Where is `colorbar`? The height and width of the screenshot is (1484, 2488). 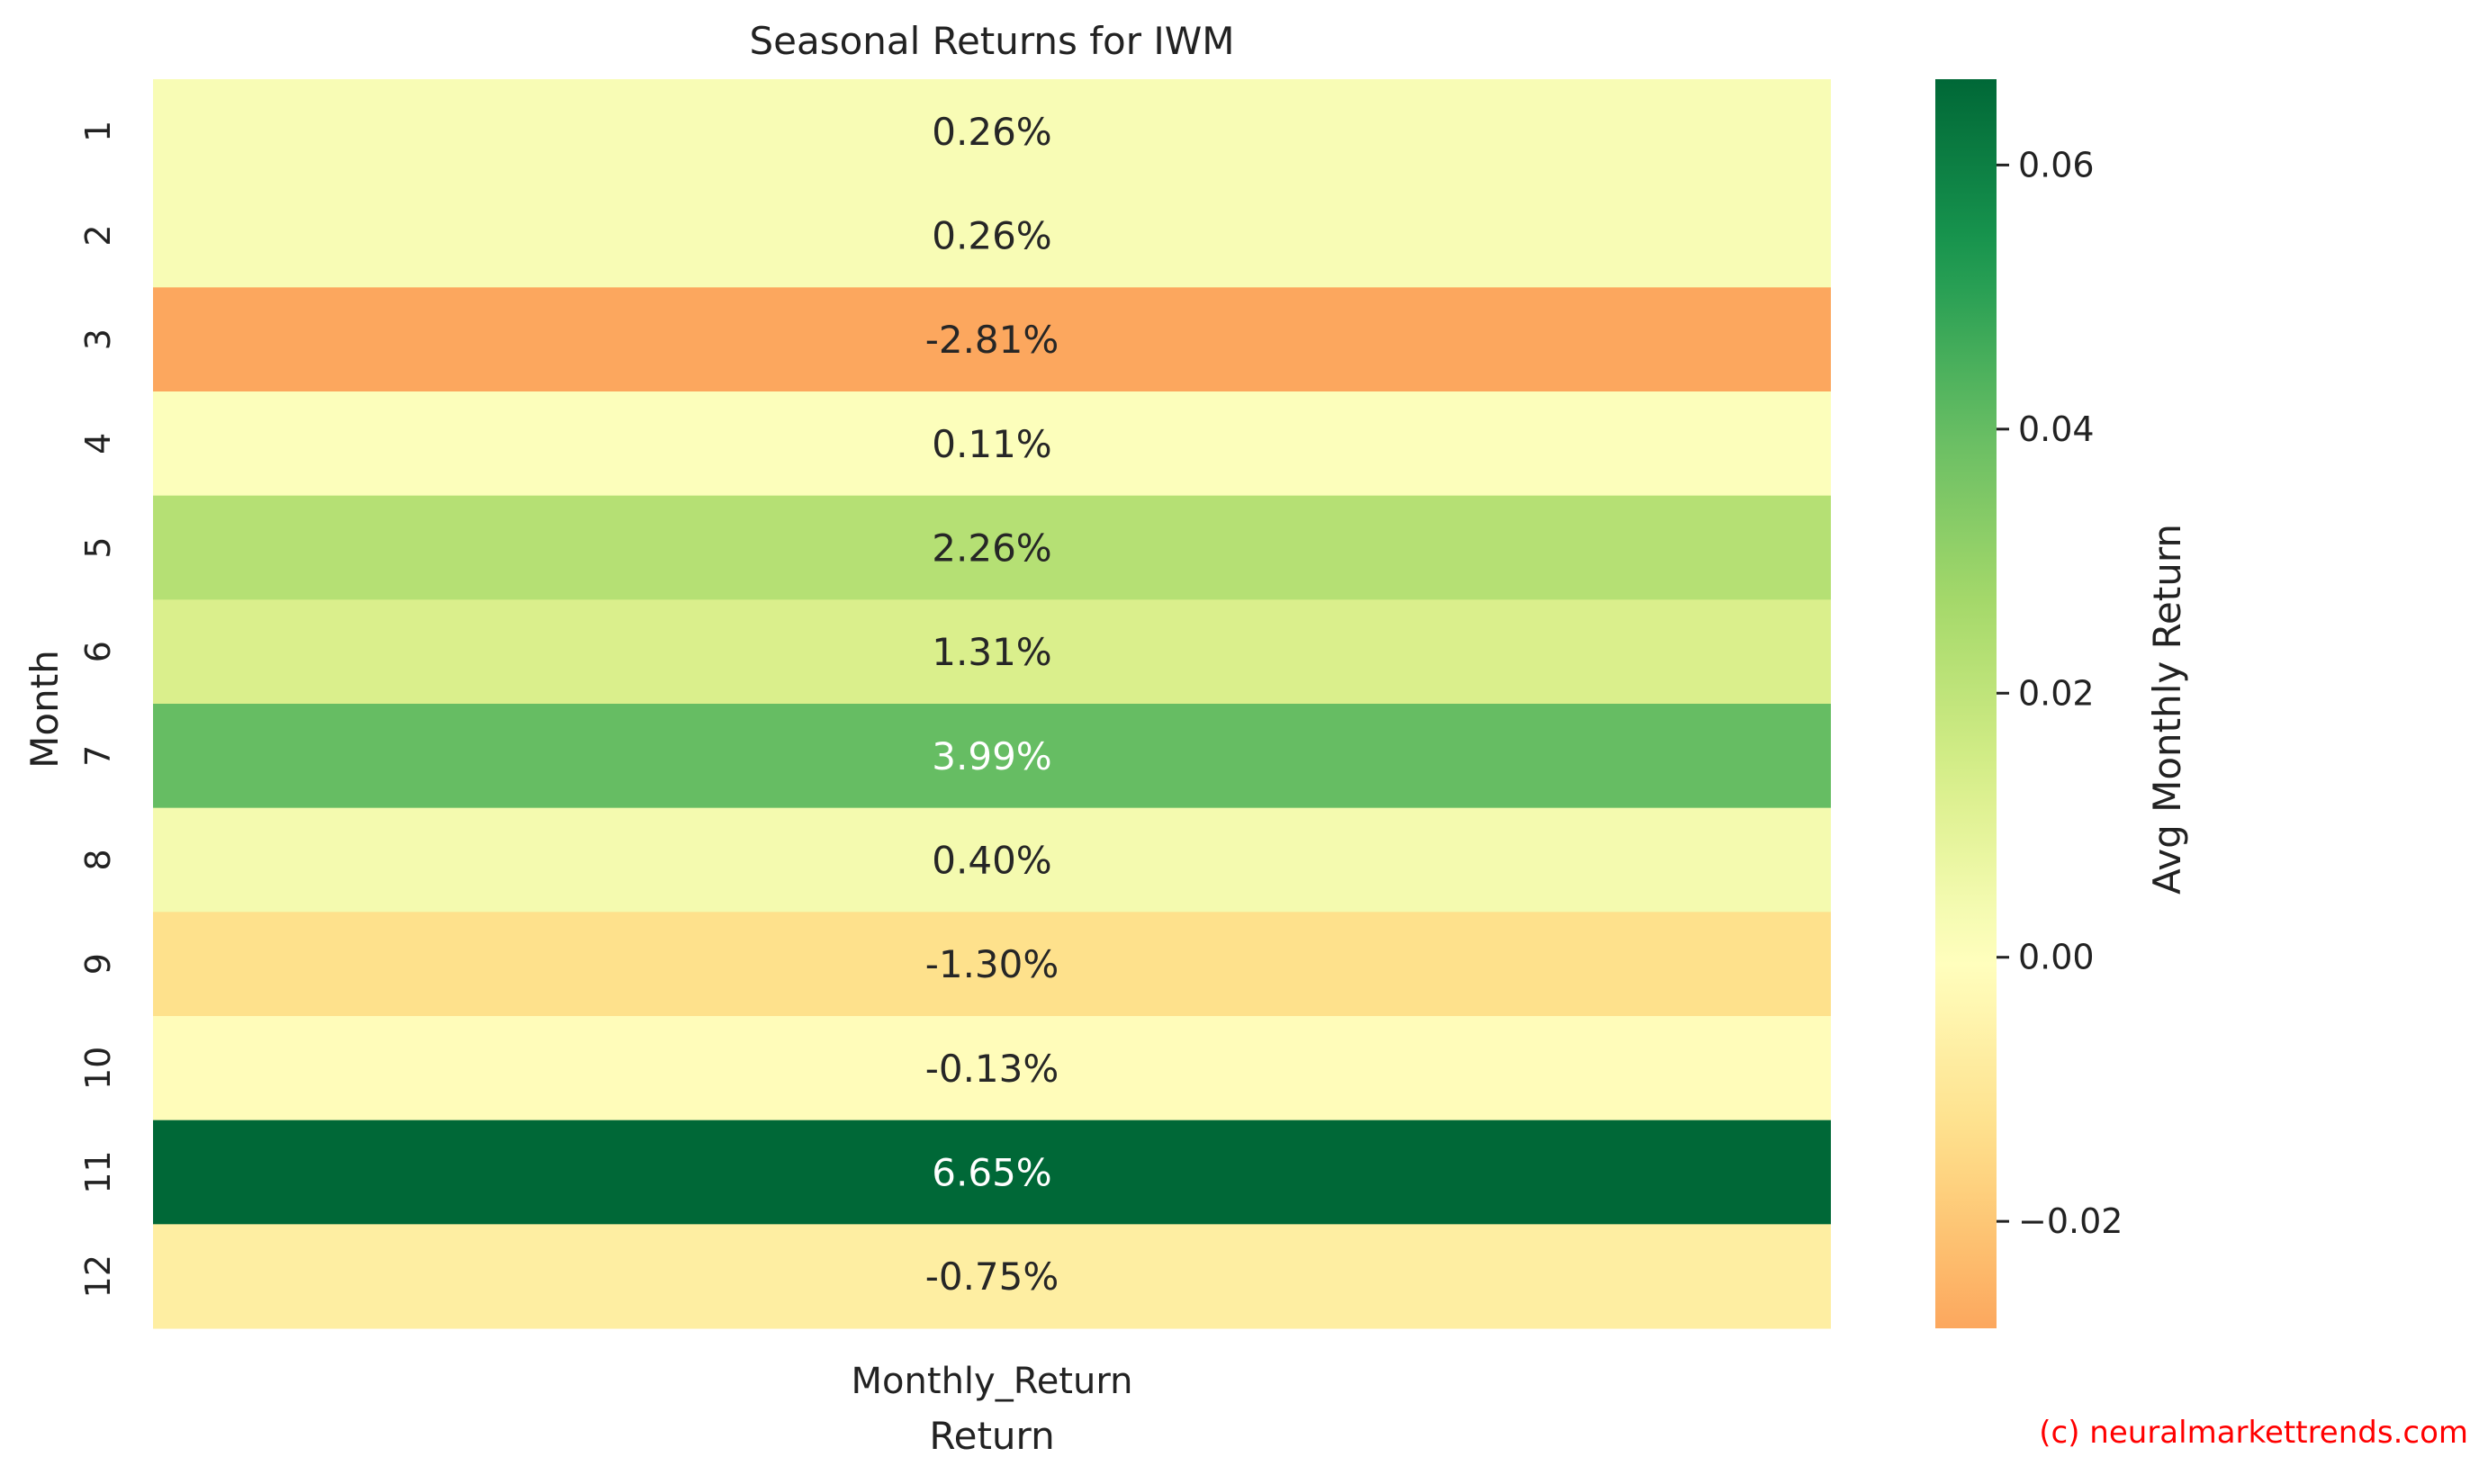 colorbar is located at coordinates (1966, 703).